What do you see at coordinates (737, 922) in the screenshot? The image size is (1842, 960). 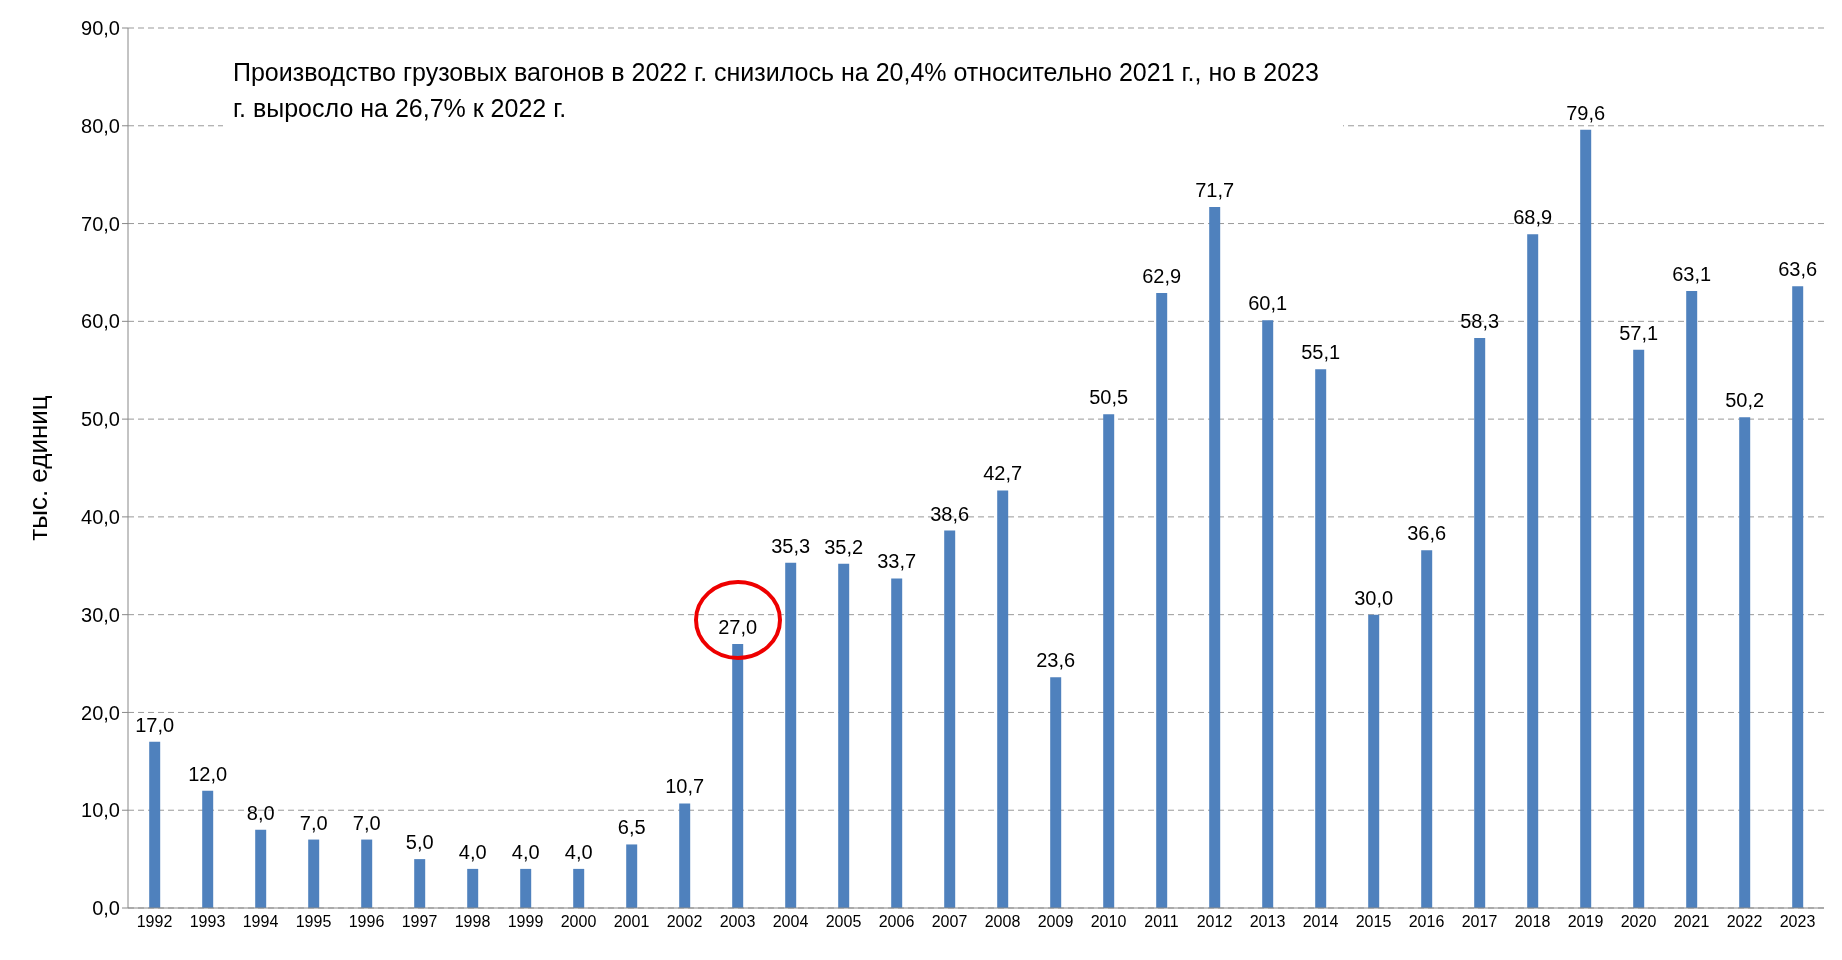 I see `x-tick-label: 2003` at bounding box center [737, 922].